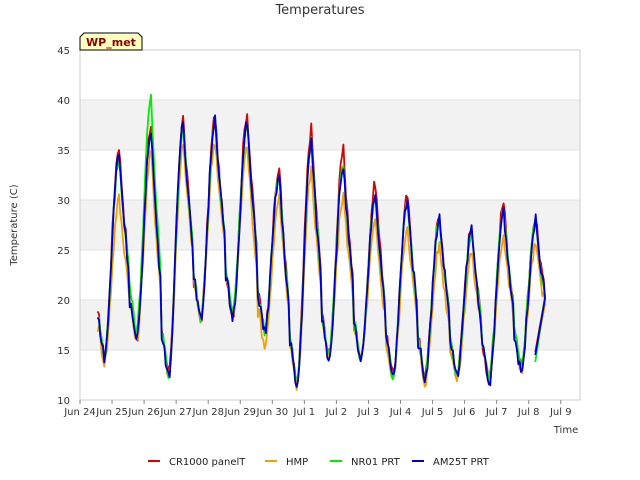  What do you see at coordinates (496, 412) in the screenshot?
I see `x-tick-label: Jul 7` at bounding box center [496, 412].